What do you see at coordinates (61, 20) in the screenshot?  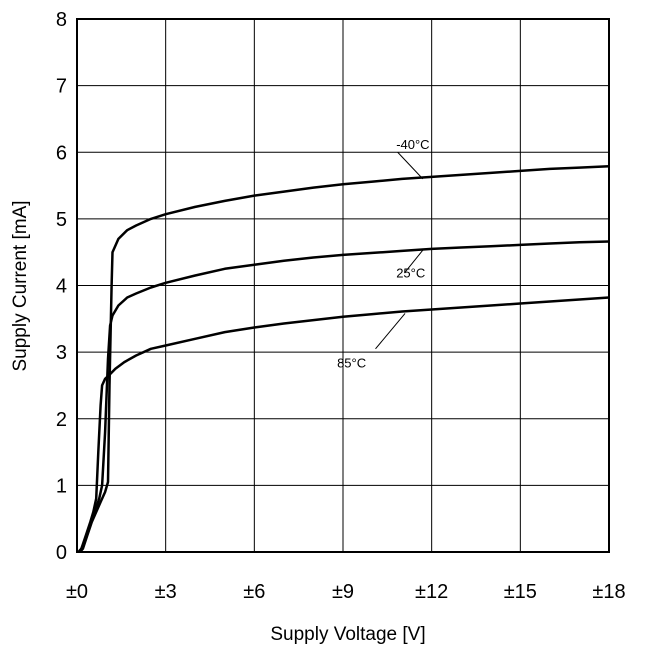 I see `y-tick-label: 8` at bounding box center [61, 20].